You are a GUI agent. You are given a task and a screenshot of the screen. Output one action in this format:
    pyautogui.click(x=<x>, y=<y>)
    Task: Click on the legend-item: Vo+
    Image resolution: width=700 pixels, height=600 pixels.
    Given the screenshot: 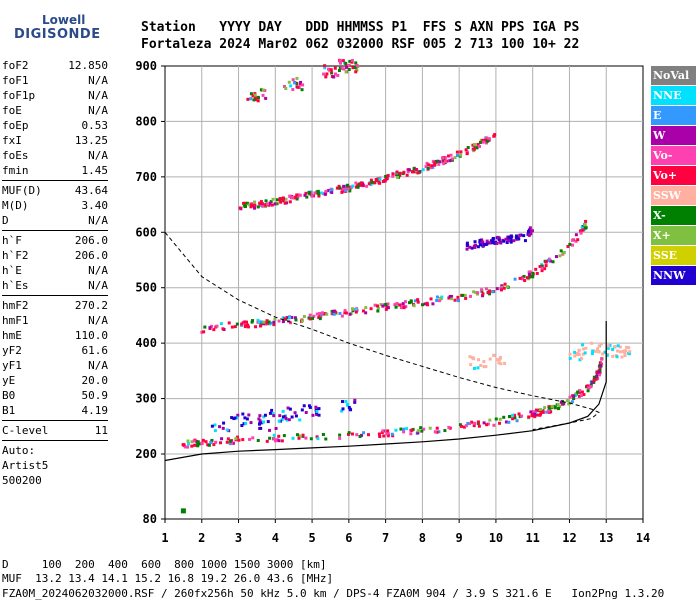 What is the action you would take?
    pyautogui.click(x=673, y=175)
    